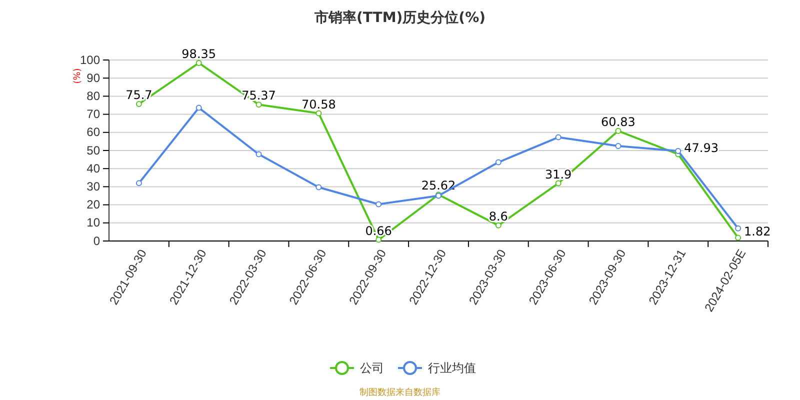  I want to click on y-tick-label: 90, so click(93, 77).